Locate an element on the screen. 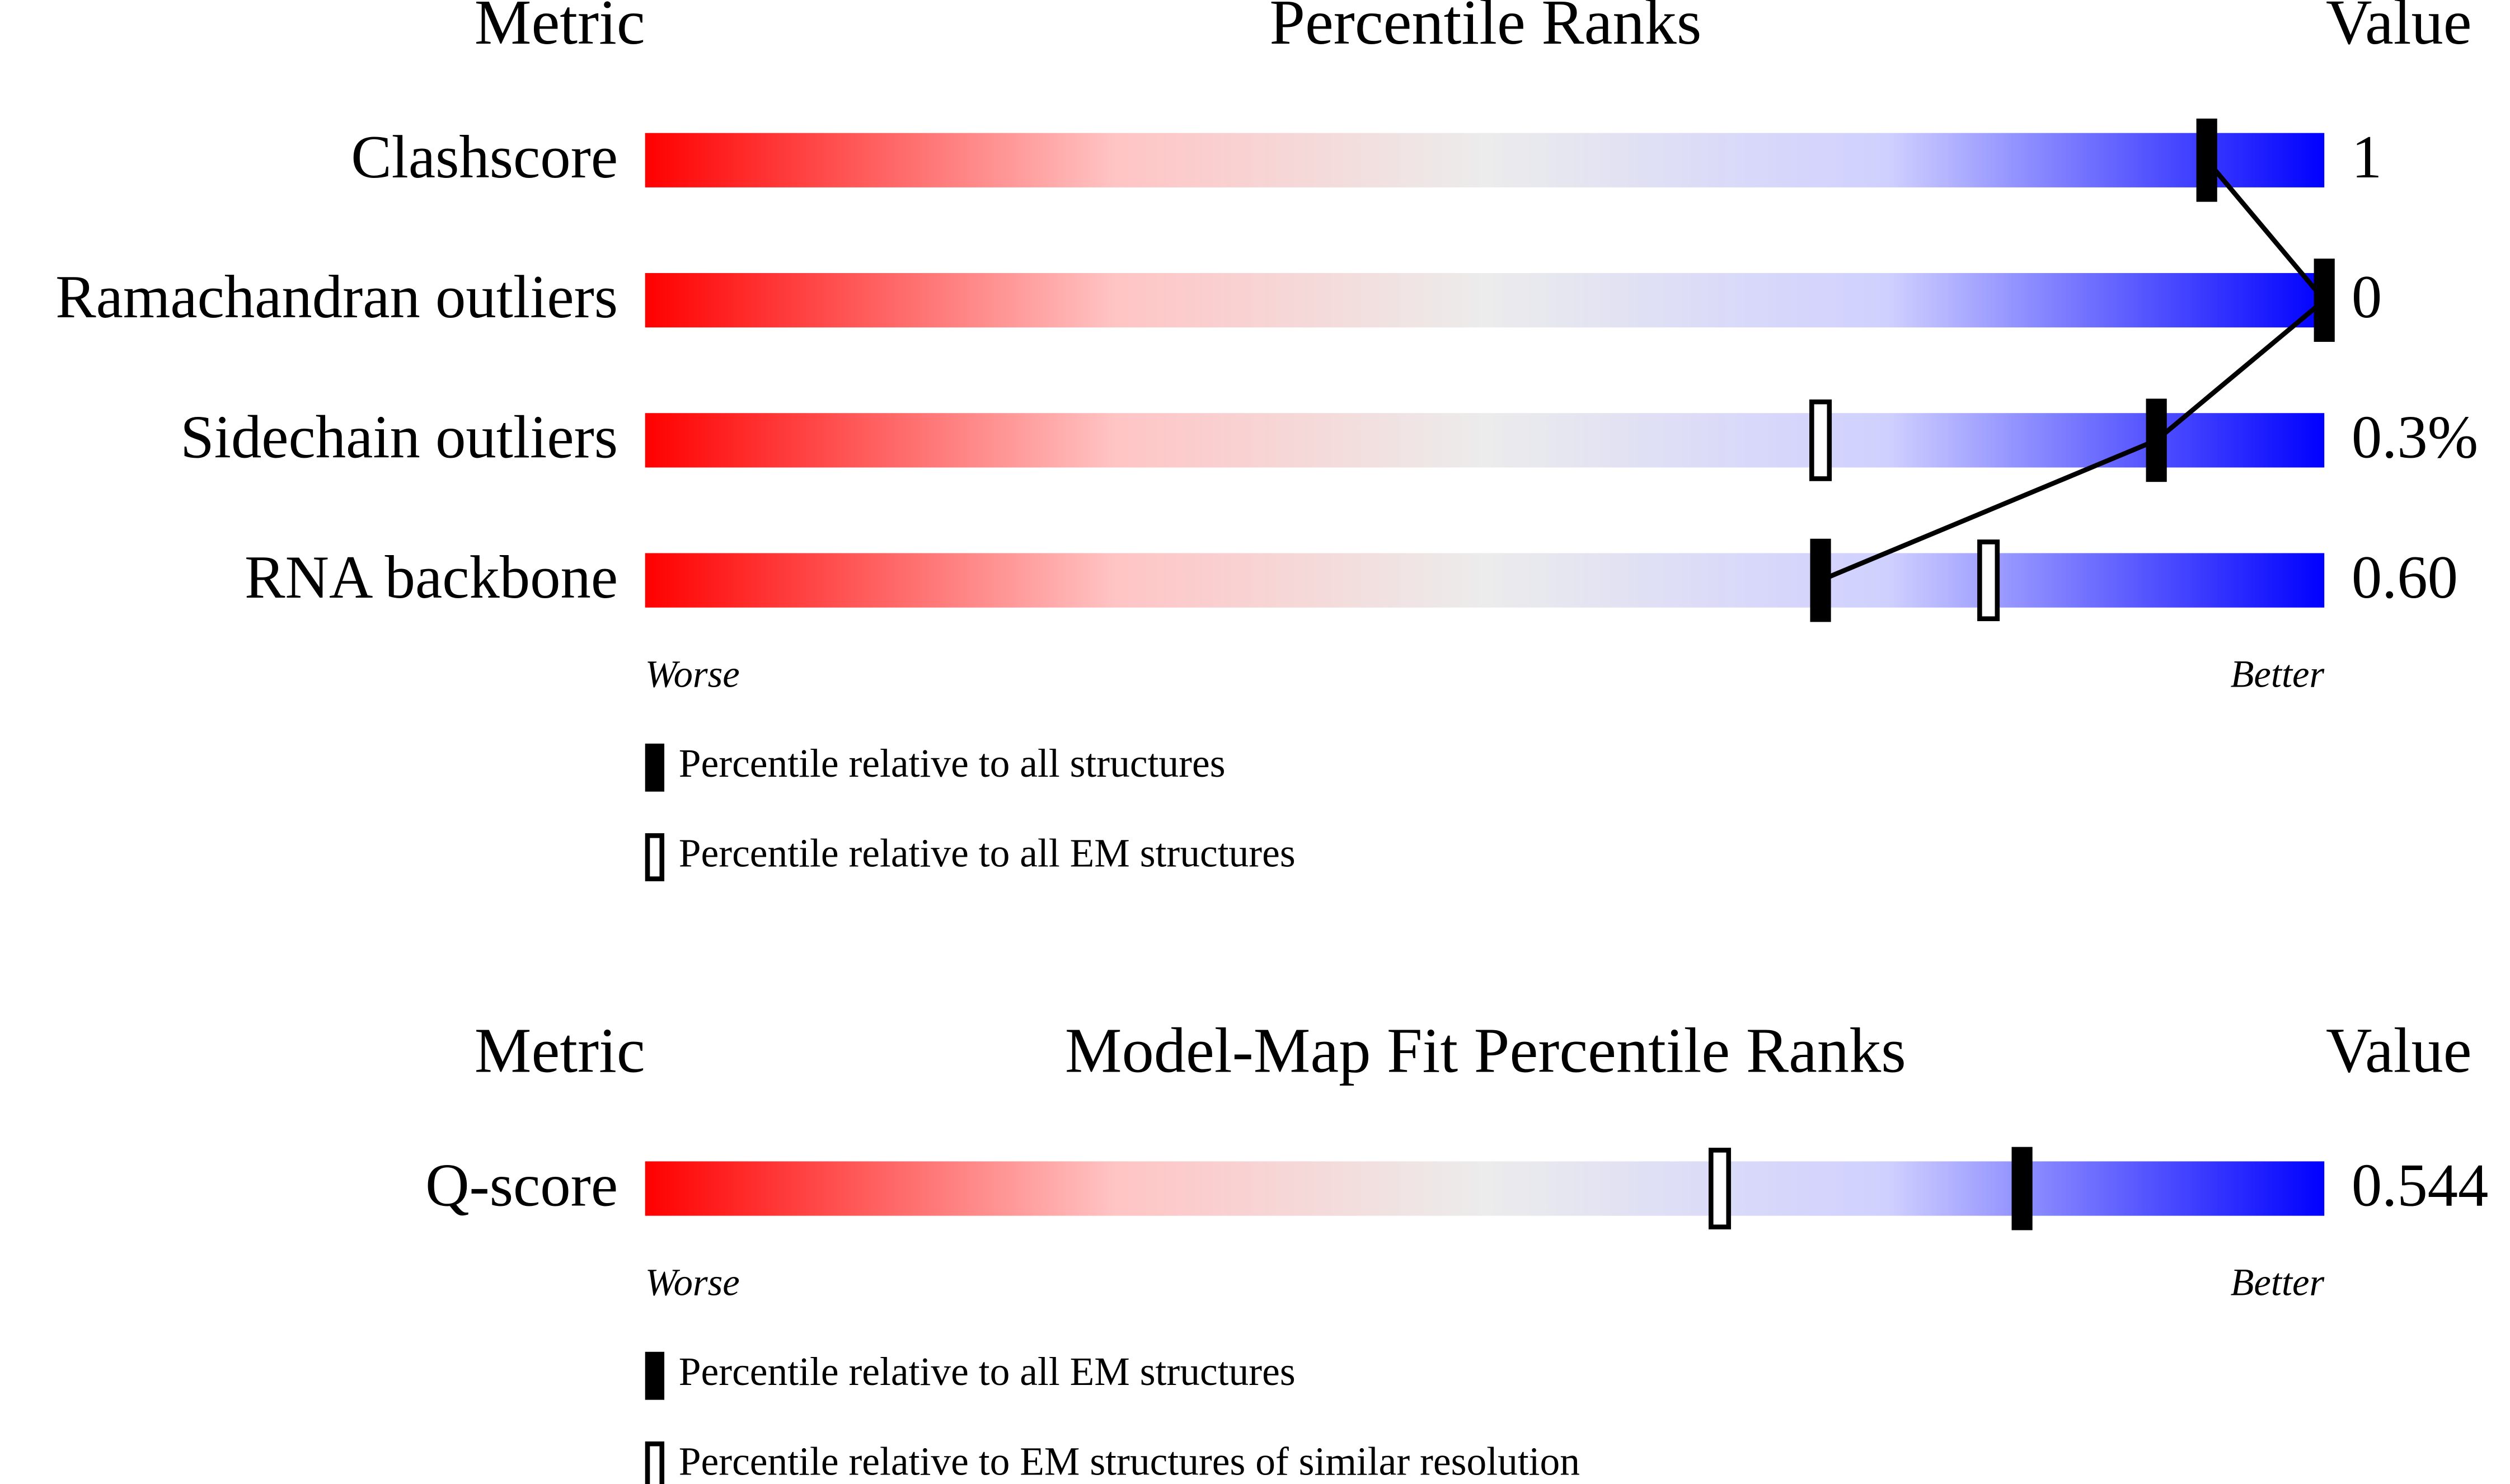 This screenshot has width=2510, height=1484. metric-label: RNA backbone is located at coordinates (431, 577).